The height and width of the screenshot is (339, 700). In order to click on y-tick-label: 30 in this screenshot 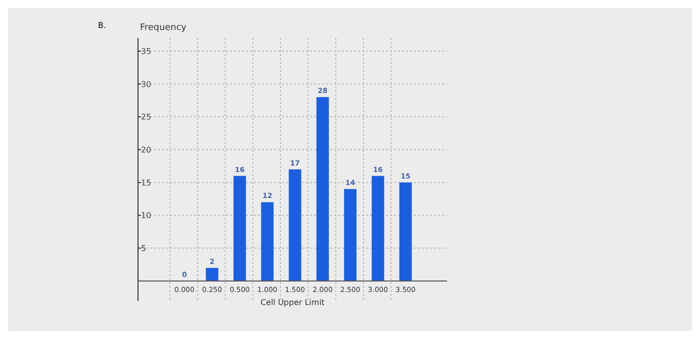, I will do `click(146, 84)`.